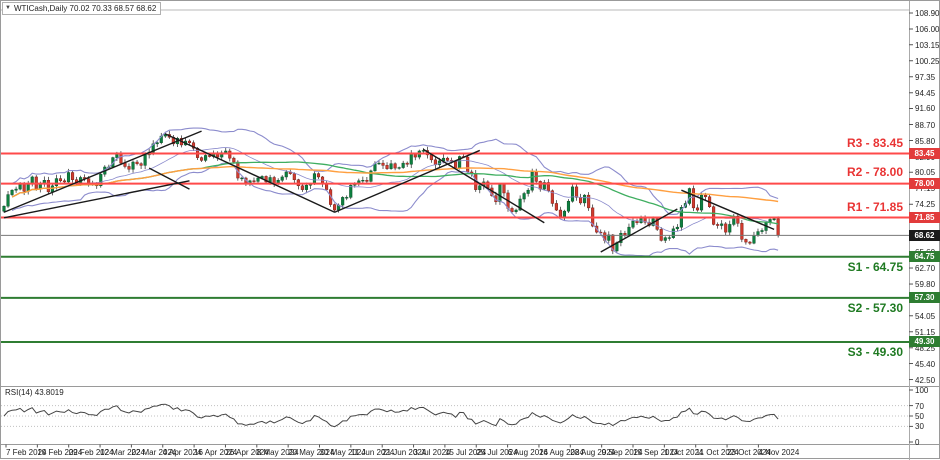  I want to click on date-label: 3 Jul 2024, so click(432, 452).